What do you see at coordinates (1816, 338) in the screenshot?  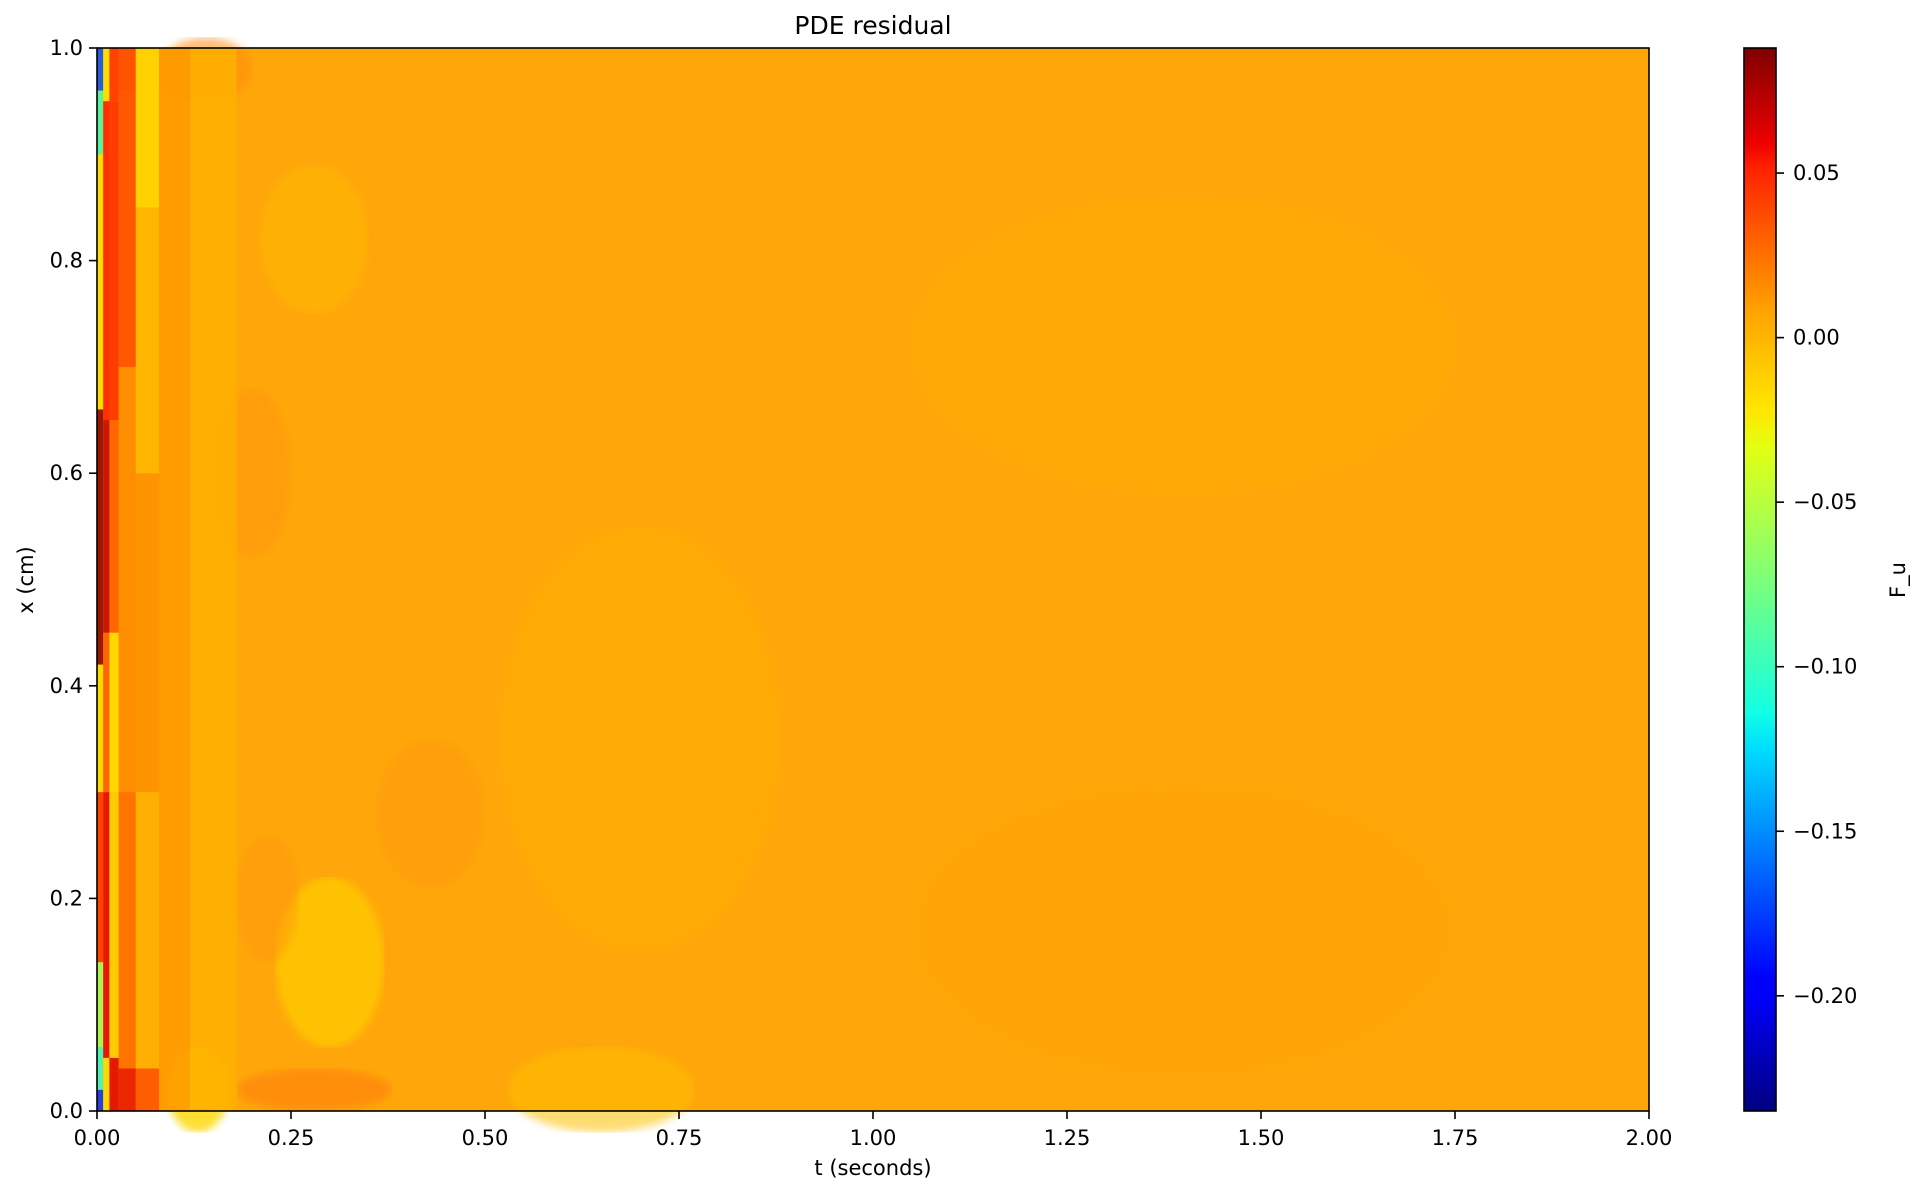 I see `colorbar-tick-label: 0.00` at bounding box center [1816, 338].